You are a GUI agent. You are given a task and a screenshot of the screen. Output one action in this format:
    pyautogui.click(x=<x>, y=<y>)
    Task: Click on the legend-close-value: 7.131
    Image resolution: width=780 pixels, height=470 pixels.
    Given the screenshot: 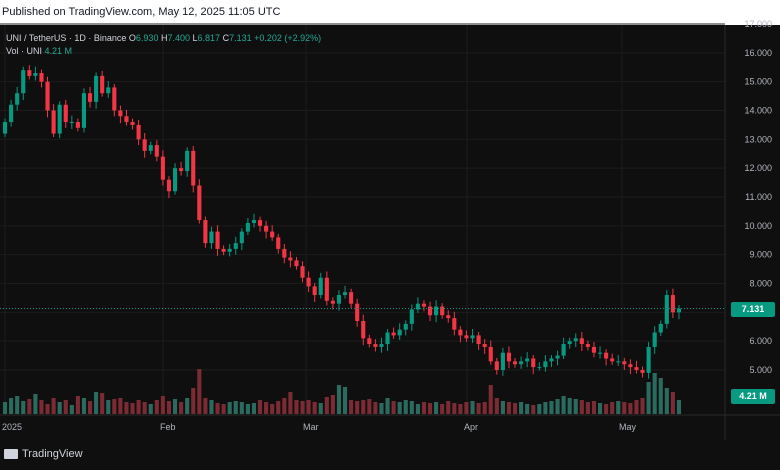 What is the action you would take?
    pyautogui.click(x=240, y=38)
    